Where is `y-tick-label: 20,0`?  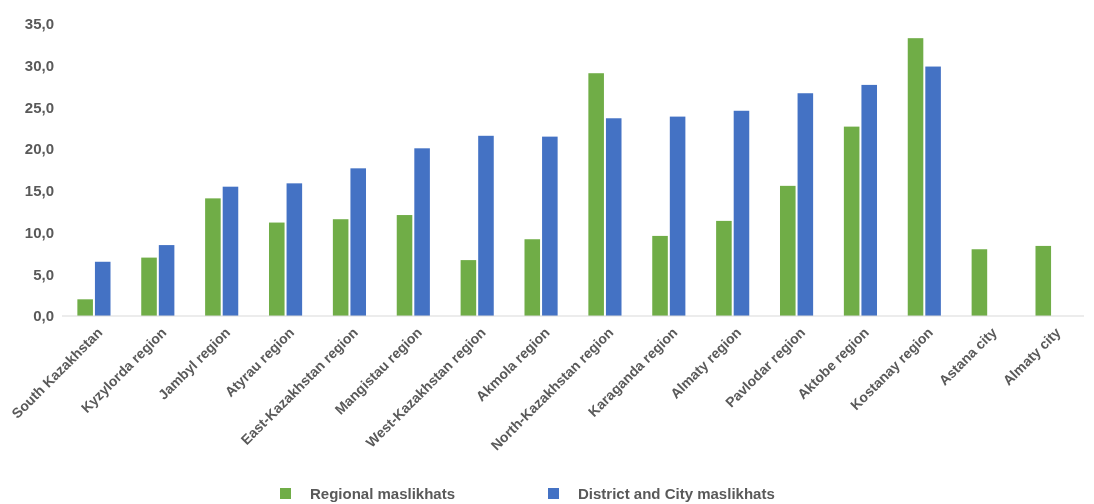 y-tick-label: 20,0 is located at coordinates (39, 149).